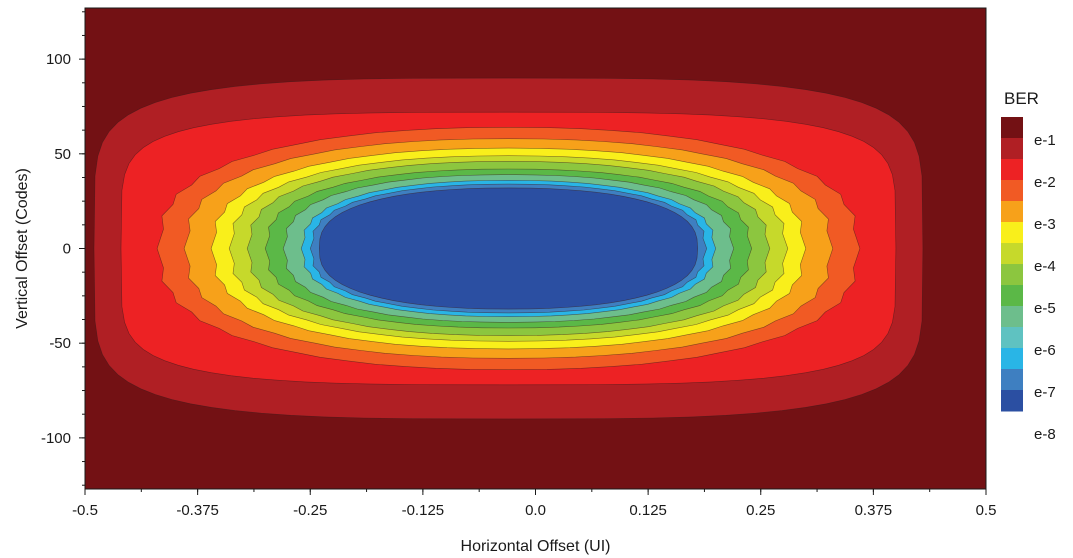  I want to click on y-axis-title: Vertical Offset (Codes), so click(22, 248).